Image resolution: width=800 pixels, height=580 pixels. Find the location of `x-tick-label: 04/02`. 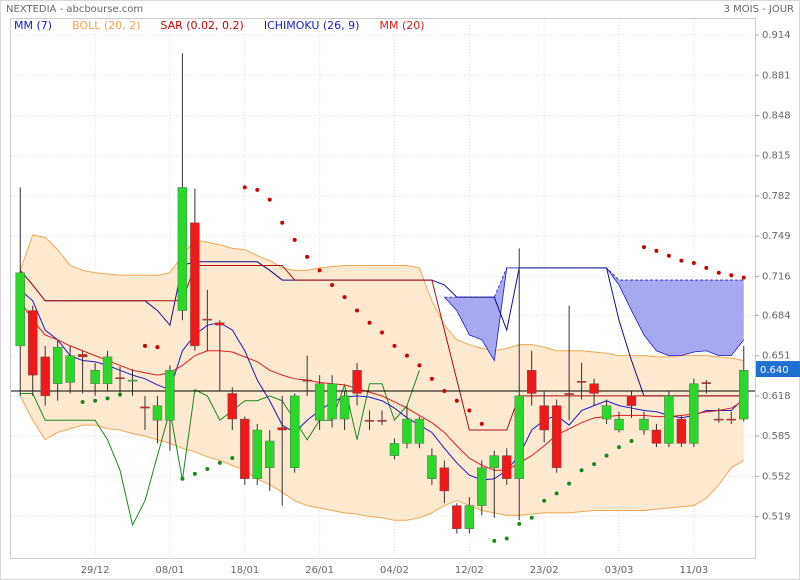

x-tick-label: 04/02 is located at coordinates (394, 570).